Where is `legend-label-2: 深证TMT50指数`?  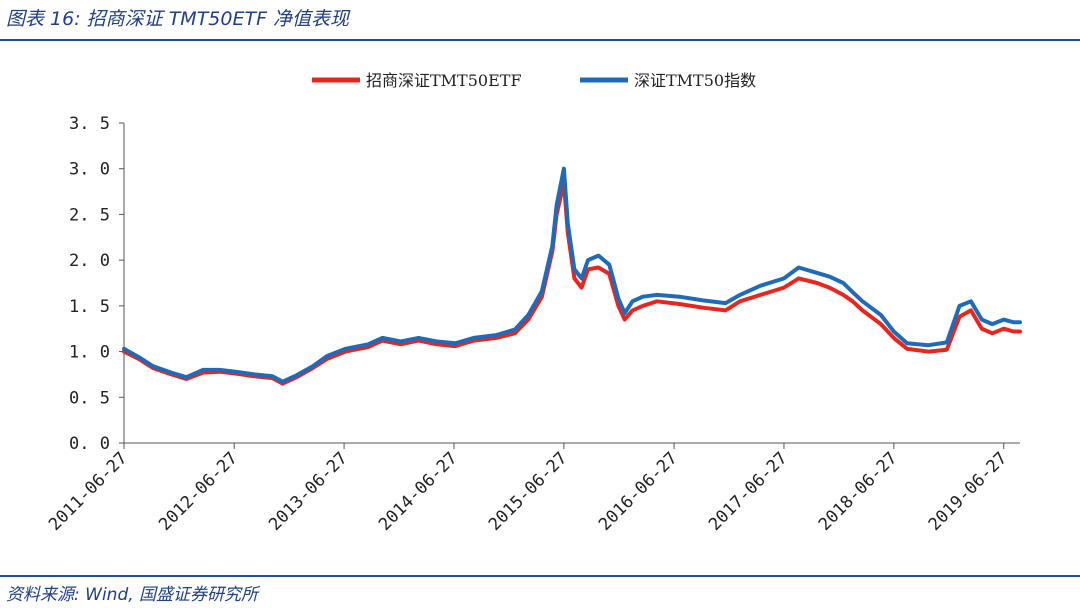 legend-label-2: 深证TMT50指数 is located at coordinates (695, 80).